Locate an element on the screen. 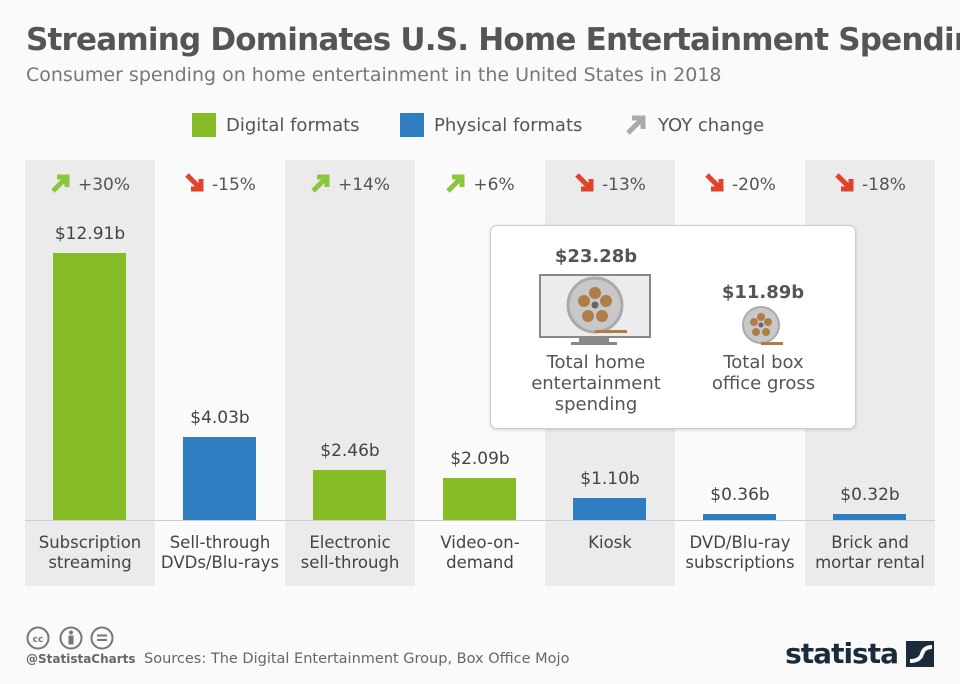 The width and height of the screenshot is (960, 684). box-office-label: Total box office gross is located at coordinates (763, 373).